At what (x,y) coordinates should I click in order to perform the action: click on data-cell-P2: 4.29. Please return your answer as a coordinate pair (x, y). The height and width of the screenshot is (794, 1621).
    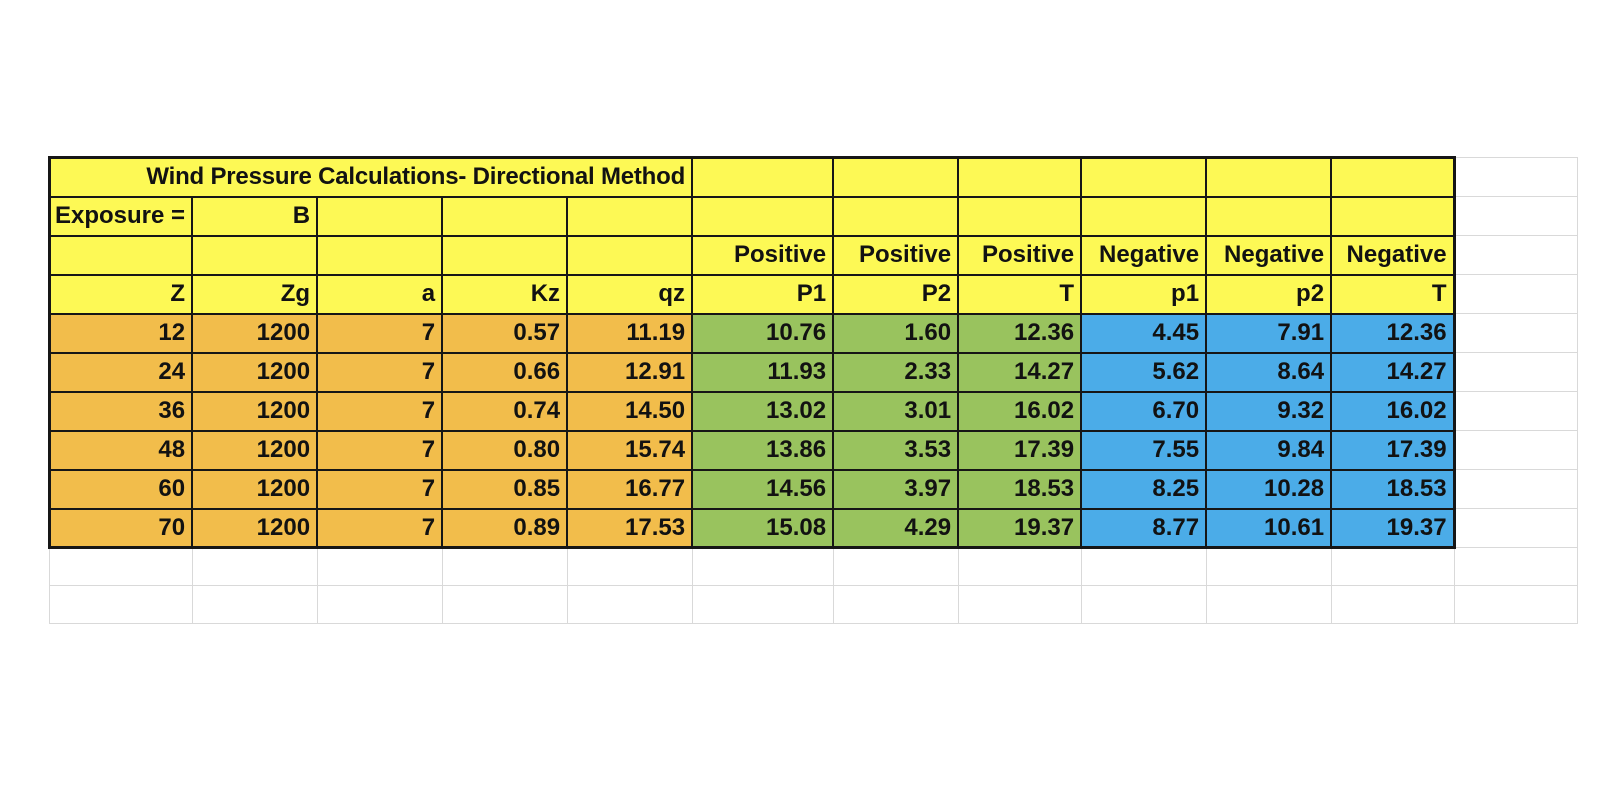
    Looking at the image, I should click on (896, 528).